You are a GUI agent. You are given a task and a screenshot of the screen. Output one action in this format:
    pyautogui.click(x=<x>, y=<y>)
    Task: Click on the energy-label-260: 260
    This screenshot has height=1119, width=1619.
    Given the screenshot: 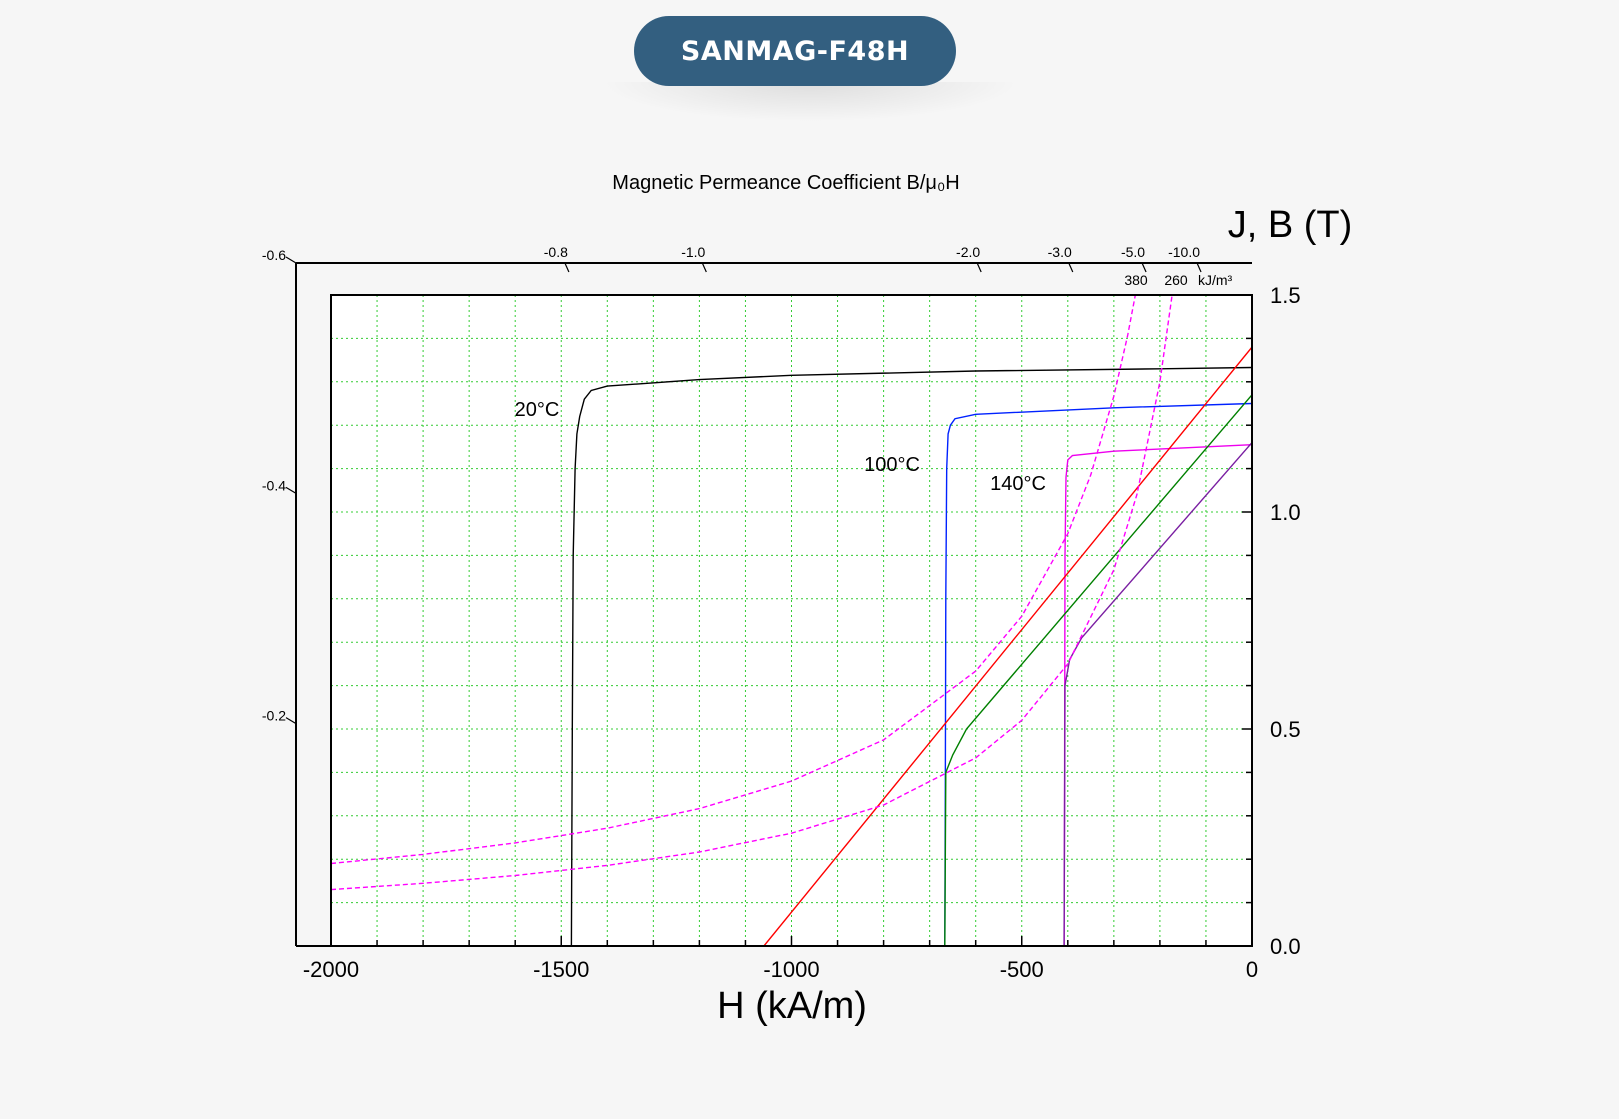 What is the action you would take?
    pyautogui.click(x=1176, y=280)
    